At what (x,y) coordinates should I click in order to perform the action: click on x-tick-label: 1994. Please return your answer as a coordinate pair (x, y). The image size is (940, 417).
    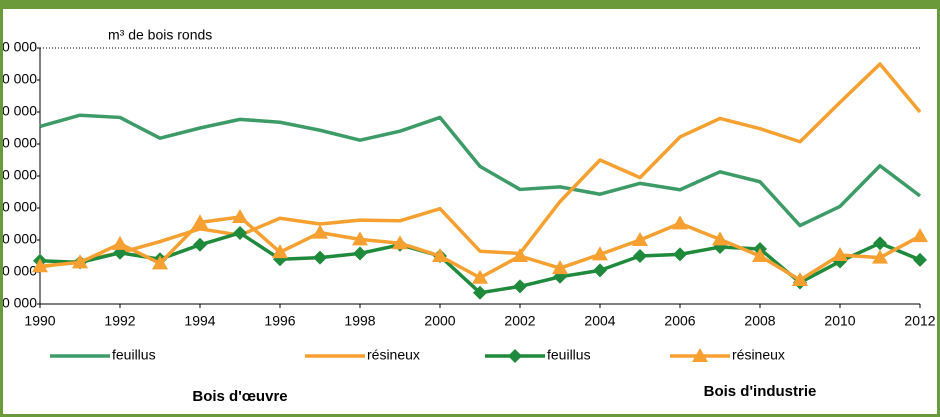
    Looking at the image, I should click on (199, 321).